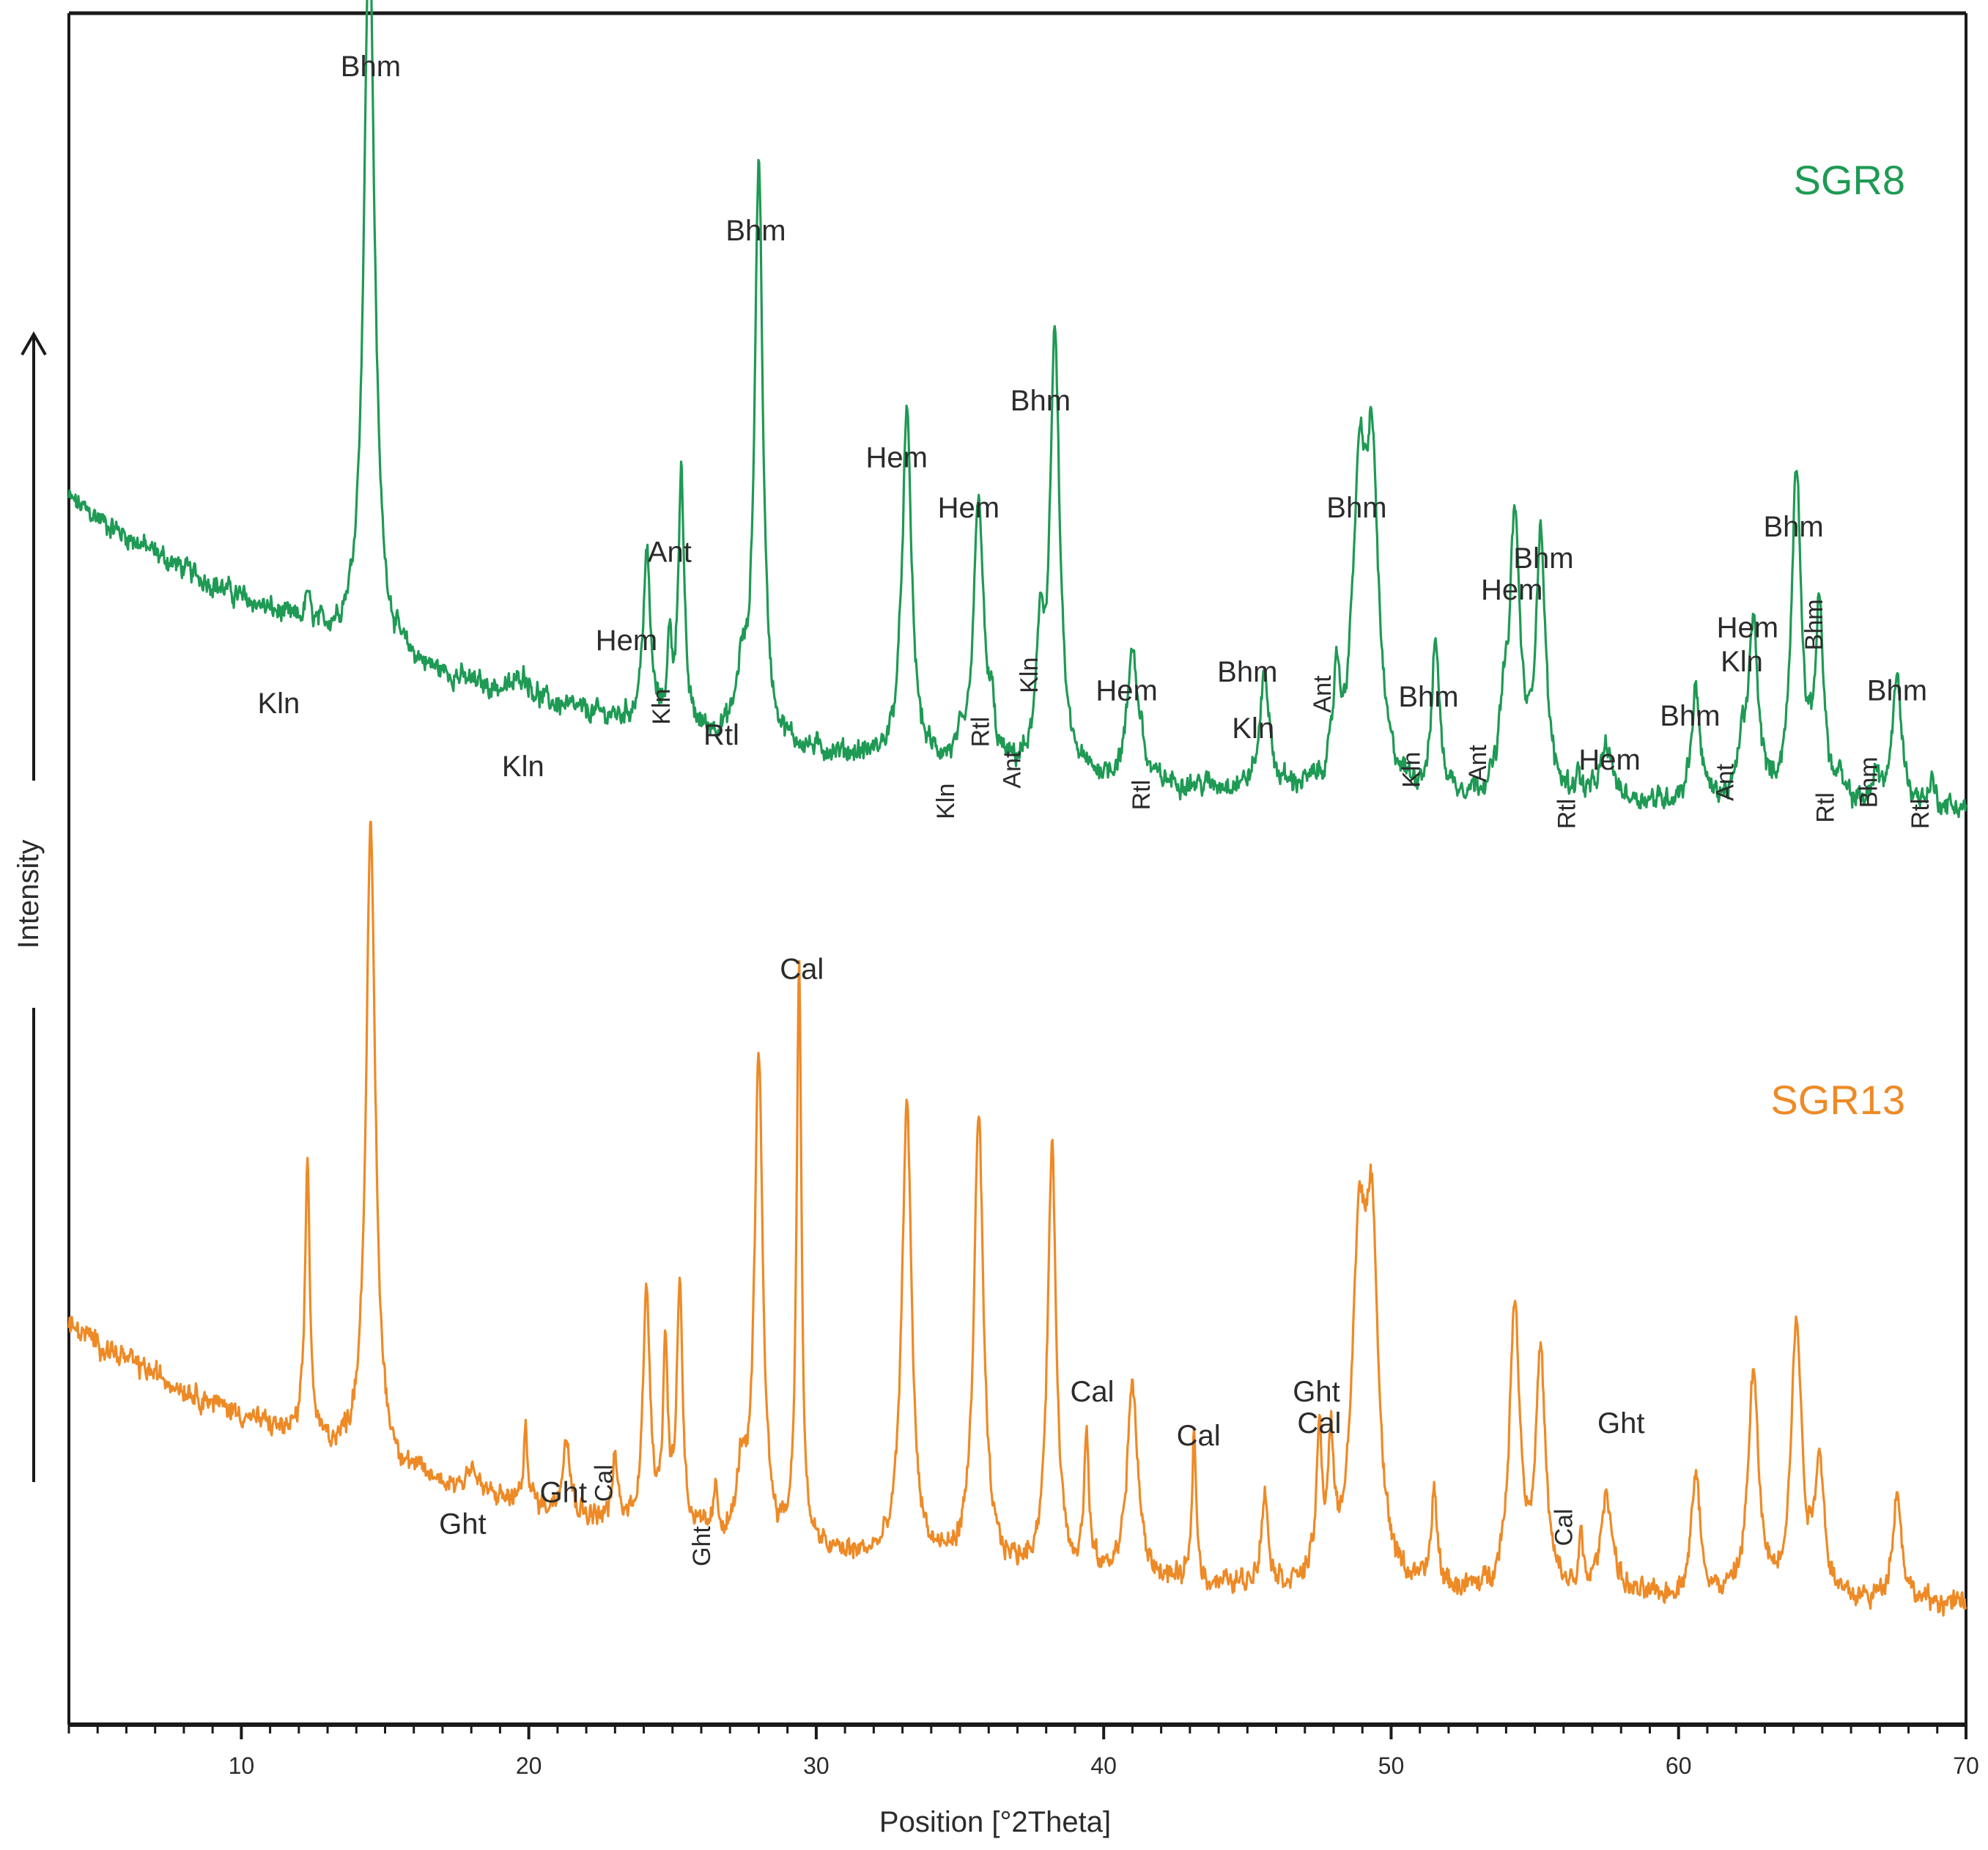 The width and height of the screenshot is (1988, 1850). I want to click on sample-label-sgr13: SGR13, so click(1837, 1100).